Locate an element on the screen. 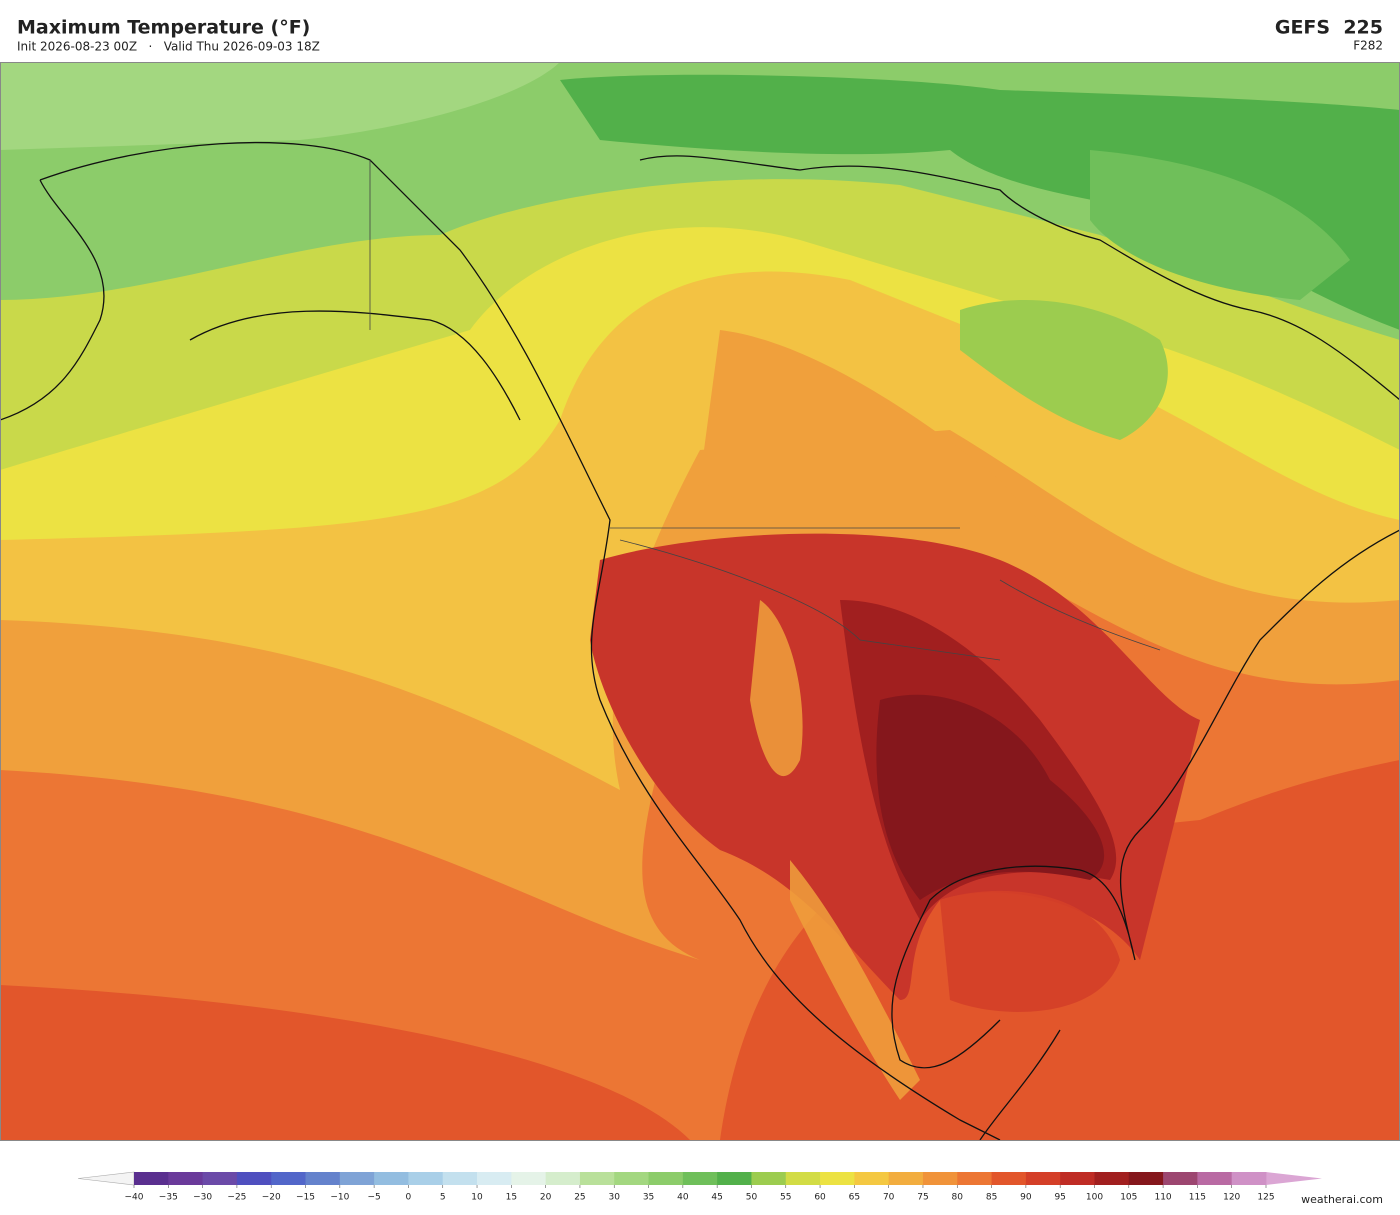 The width and height of the screenshot is (1400, 1215). watermark: weatherai.com is located at coordinates (1342, 1199).